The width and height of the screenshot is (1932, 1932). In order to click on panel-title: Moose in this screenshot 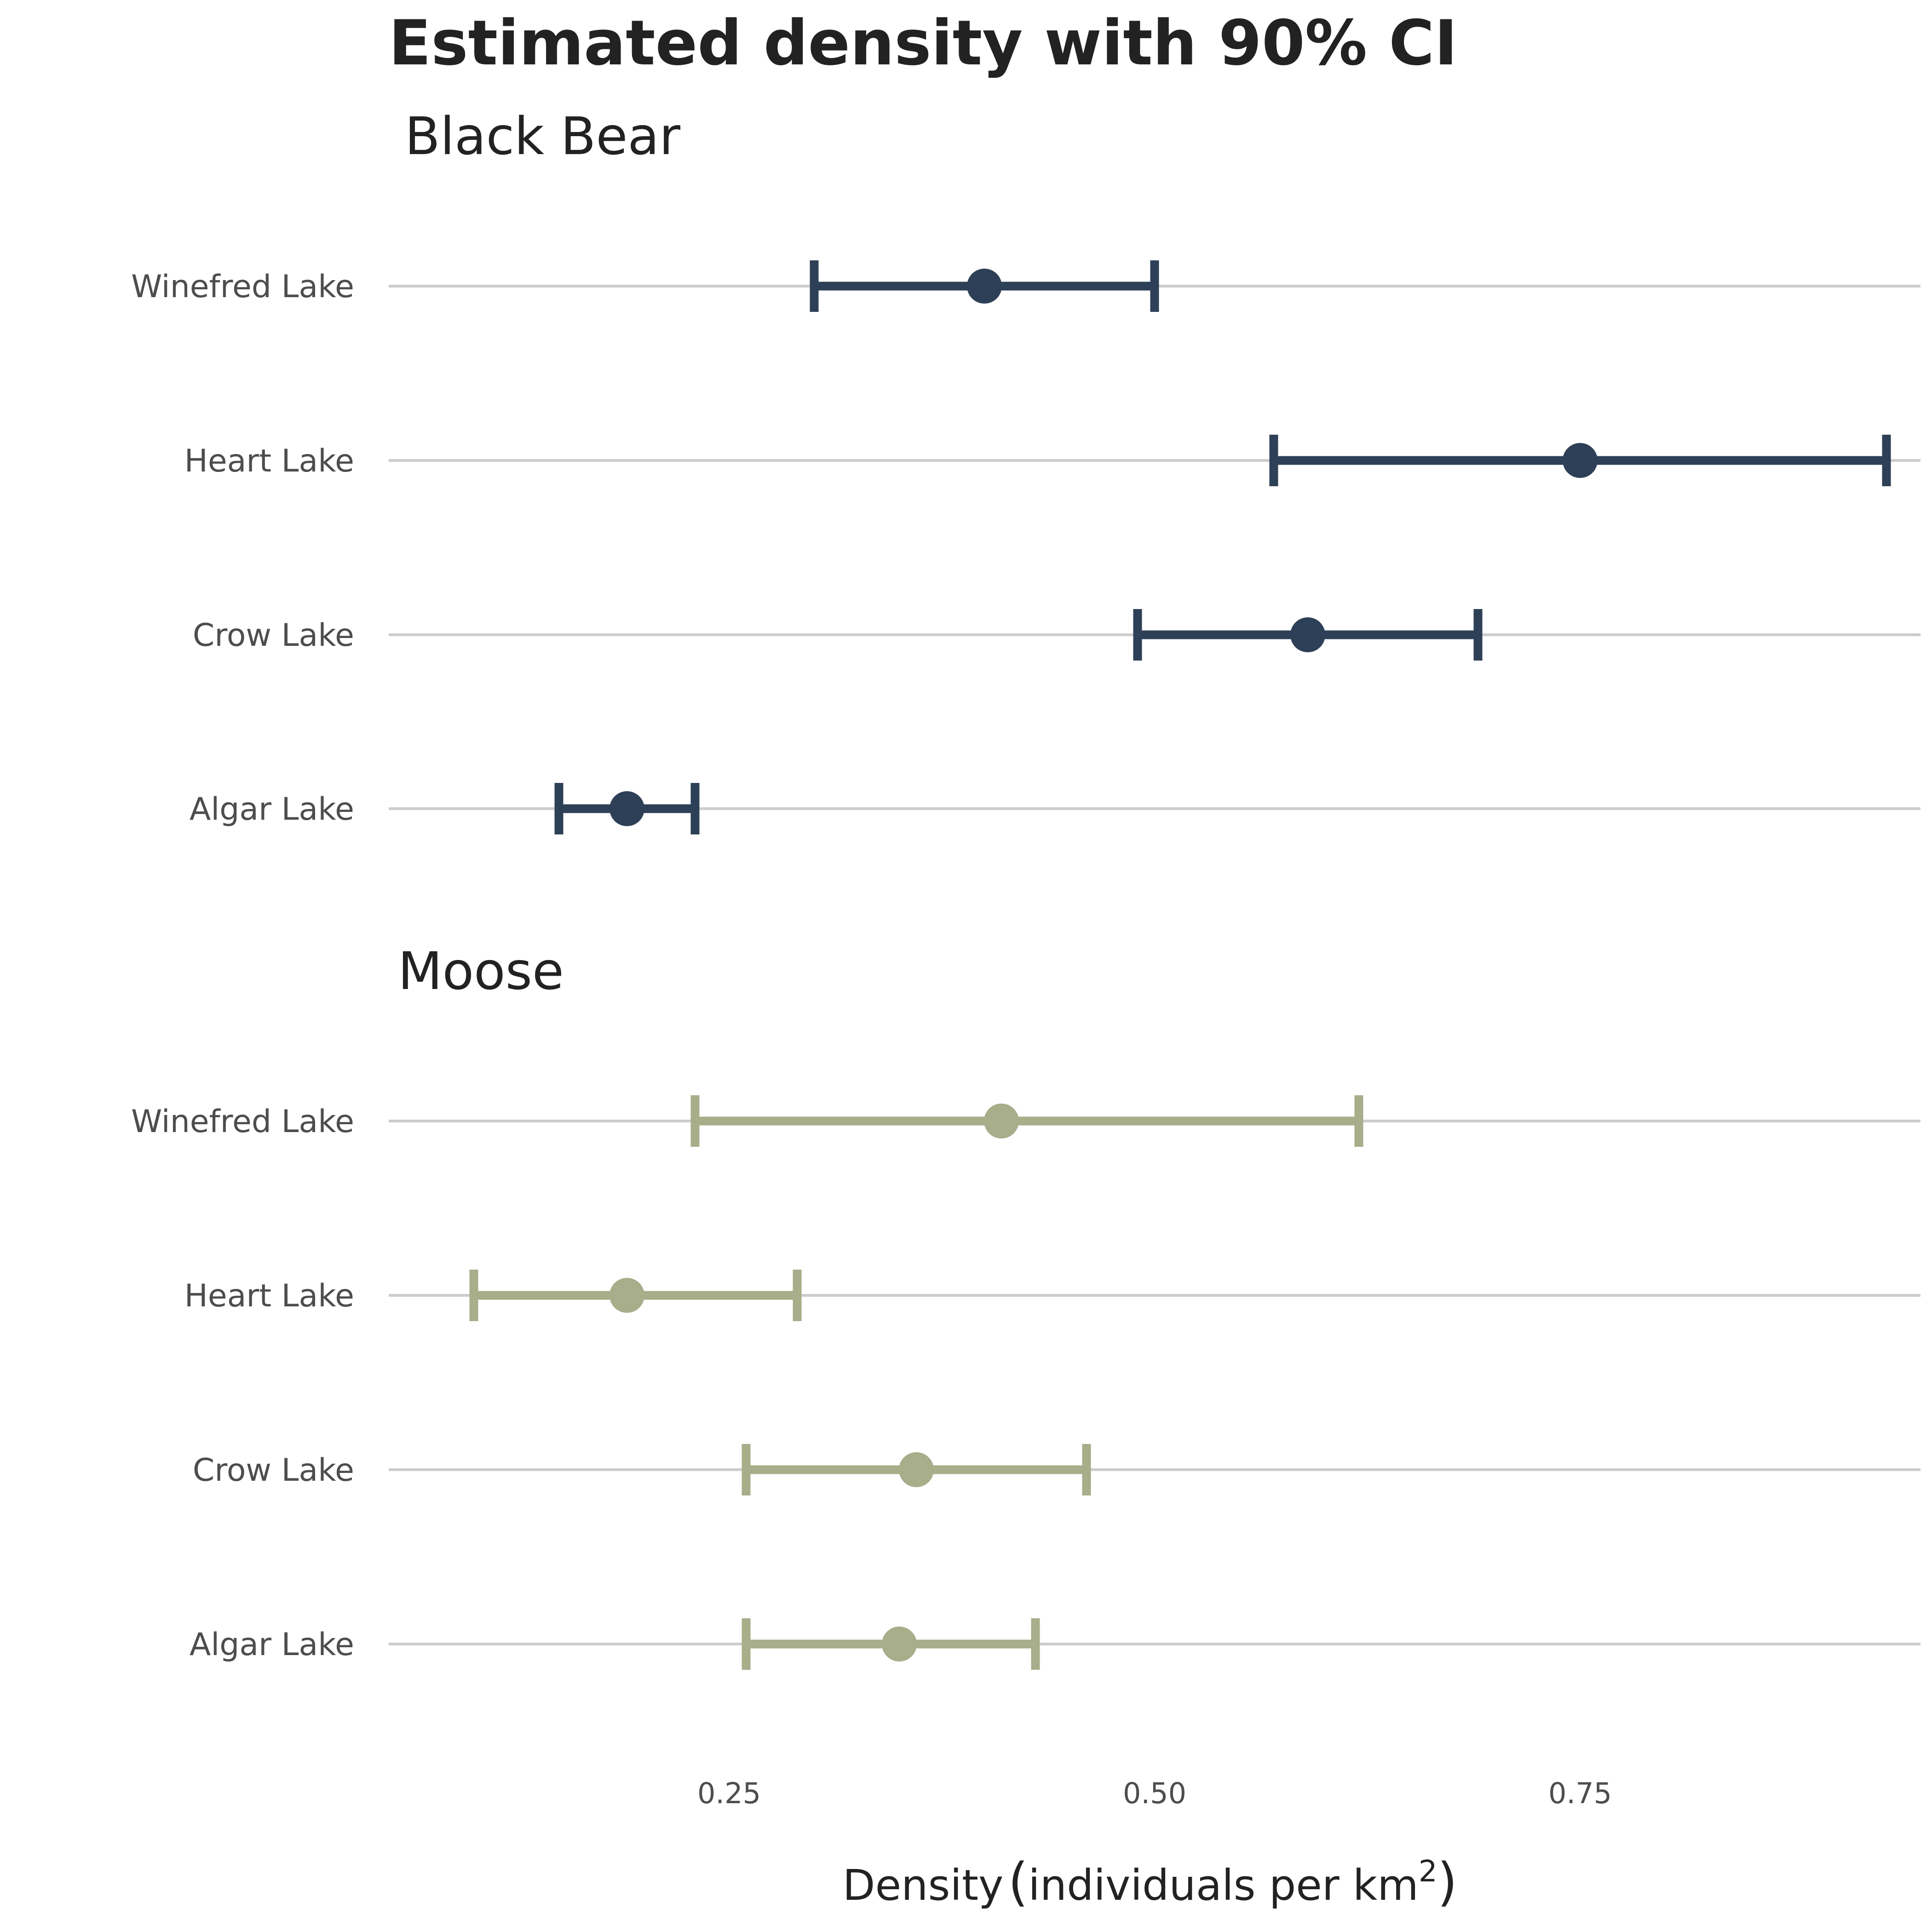, I will do `click(481, 972)`.